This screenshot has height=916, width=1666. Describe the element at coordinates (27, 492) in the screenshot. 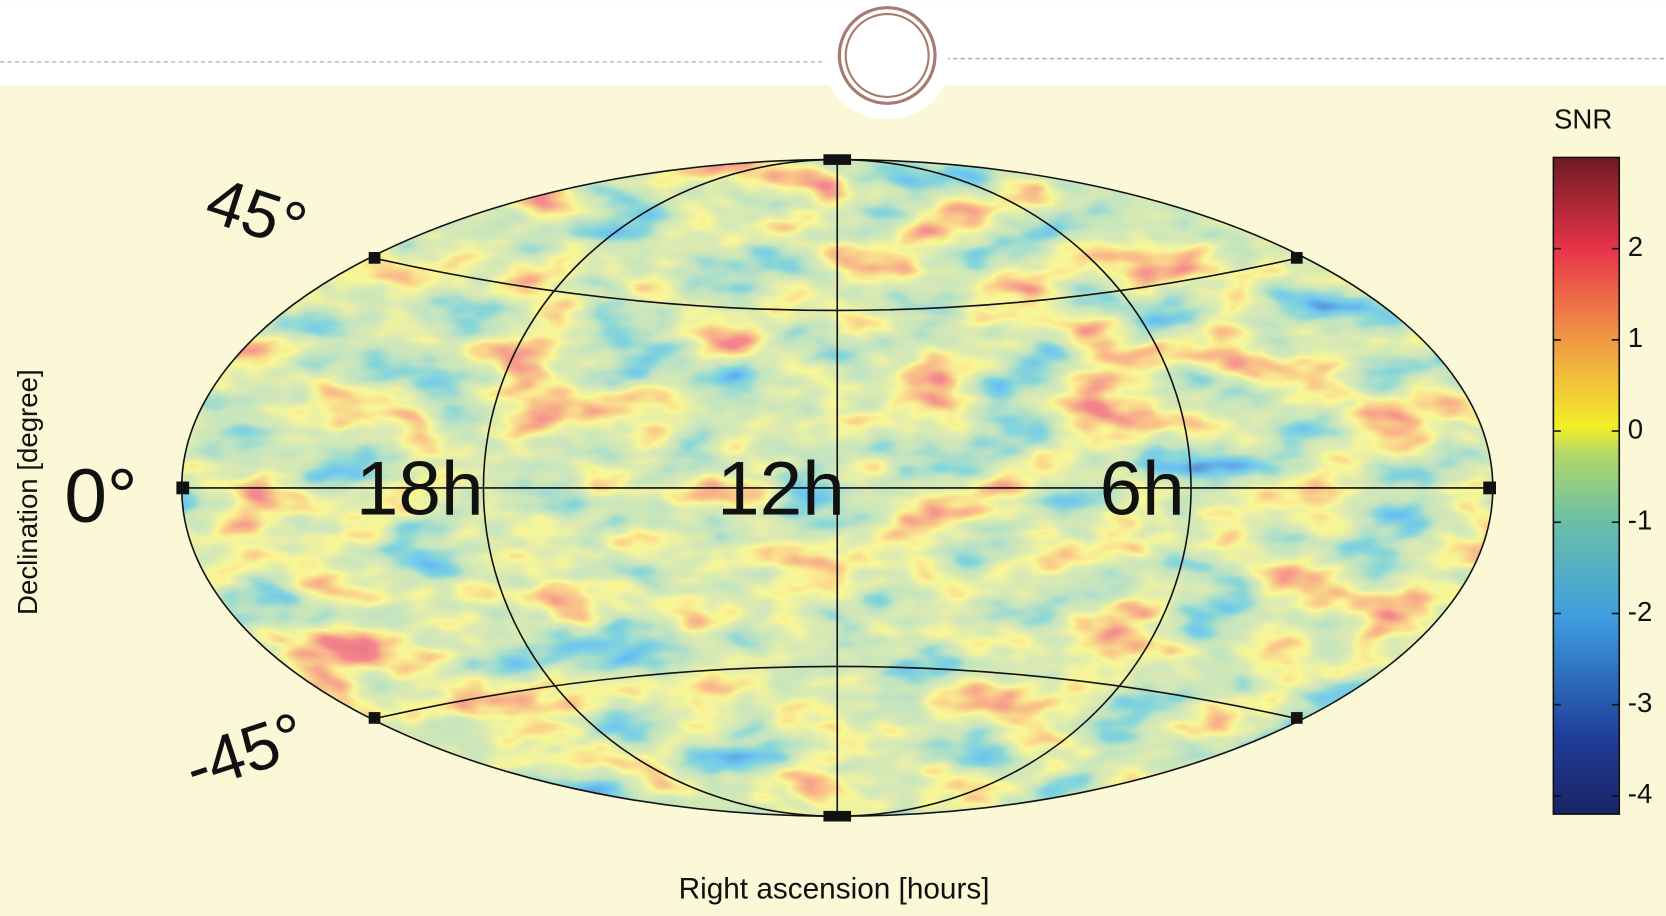

I see `y-axis-label: Declination [degree]` at that location.